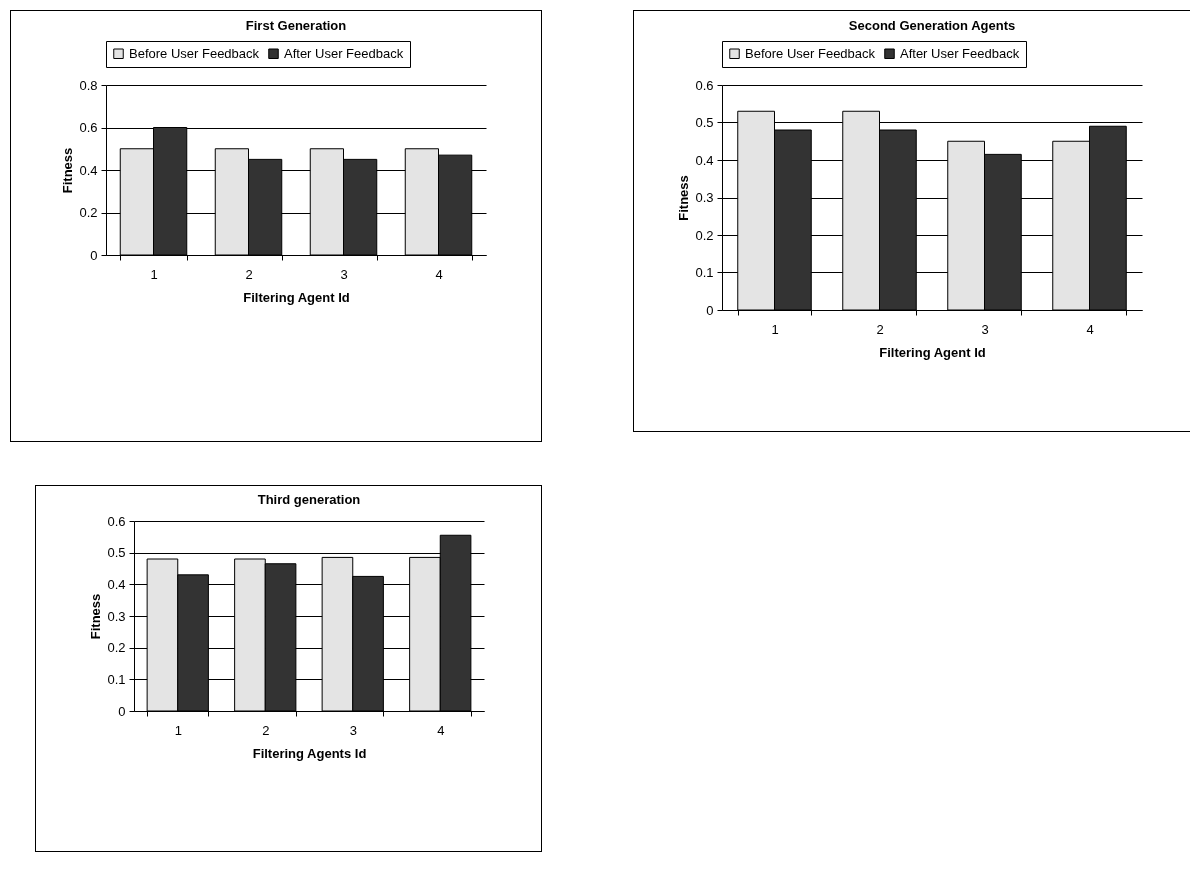 The image size is (1190, 883). What do you see at coordinates (932, 25) in the screenshot?
I see `chart-title: Second Generation Agents` at bounding box center [932, 25].